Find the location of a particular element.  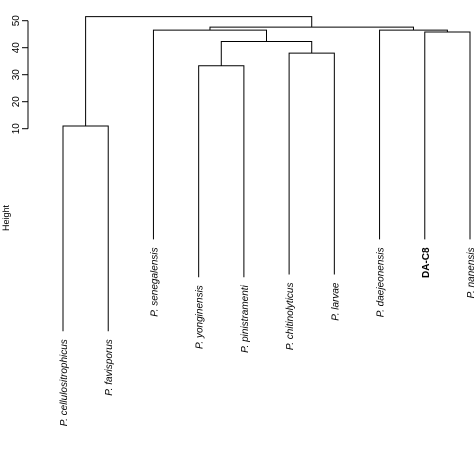

leaf-label: P. senegalensis is located at coordinates (154, 281).